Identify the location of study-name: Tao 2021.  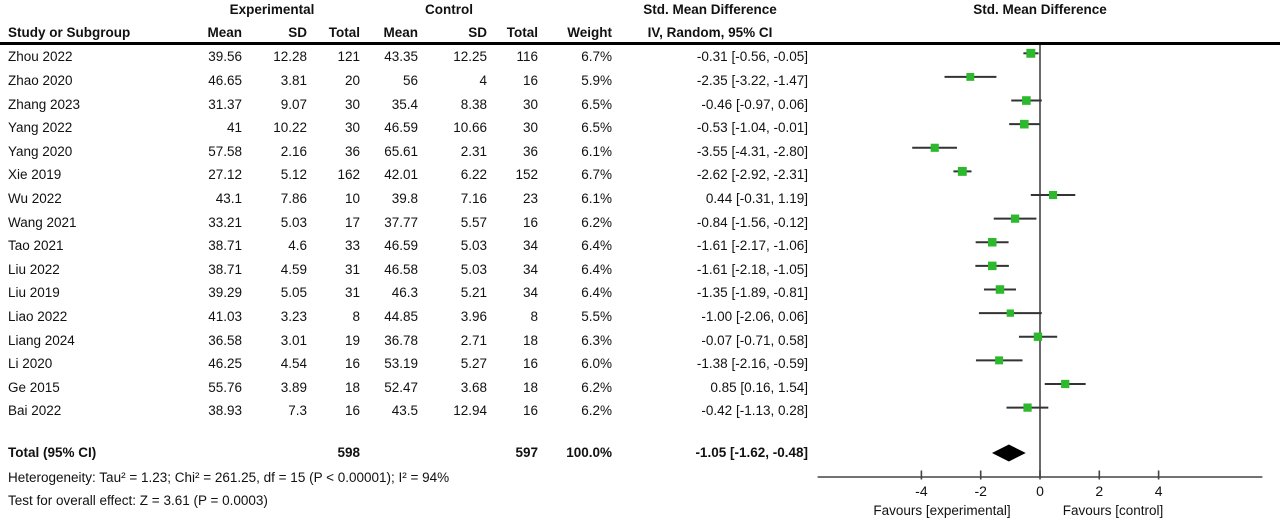
(36, 246).